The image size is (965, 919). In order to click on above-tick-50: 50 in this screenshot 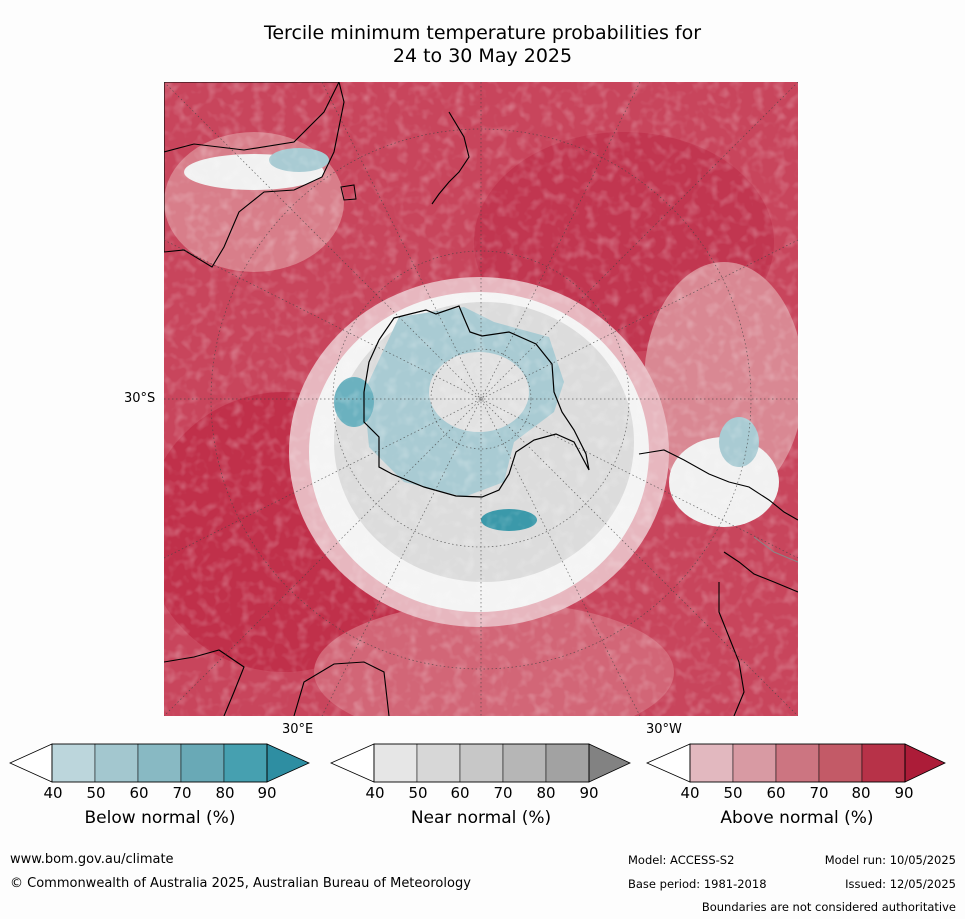, I will do `click(733, 793)`.